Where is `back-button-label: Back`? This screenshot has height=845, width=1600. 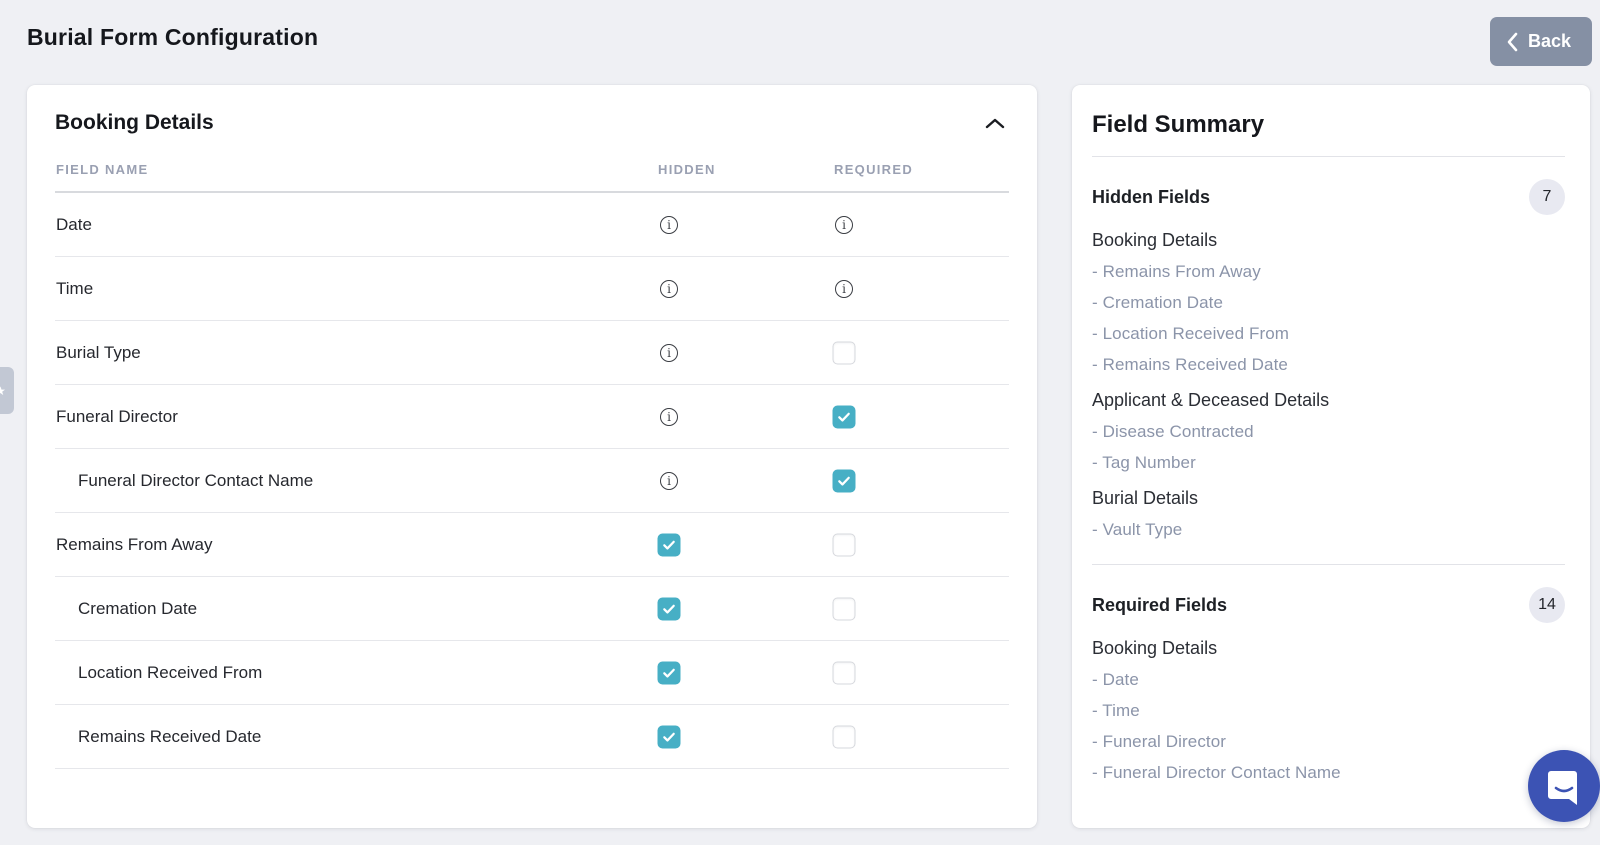 back-button-label: Back is located at coordinates (1549, 41).